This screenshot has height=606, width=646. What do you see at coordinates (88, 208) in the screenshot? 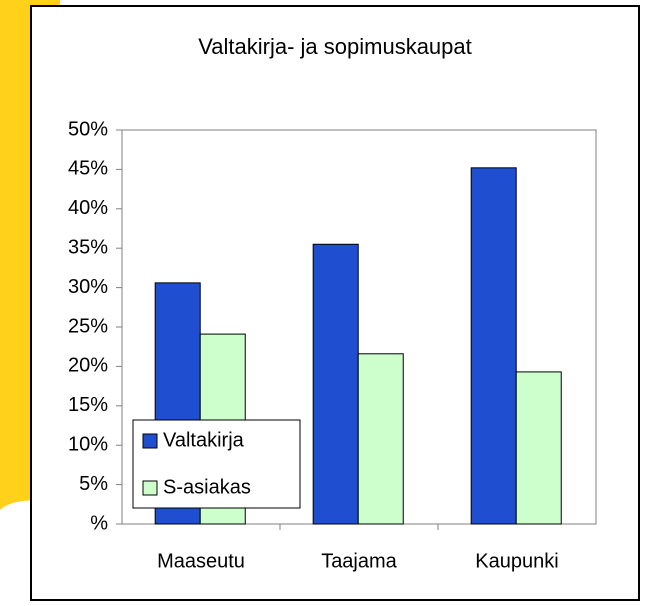
I see `y-tick-label: 40%` at bounding box center [88, 208].